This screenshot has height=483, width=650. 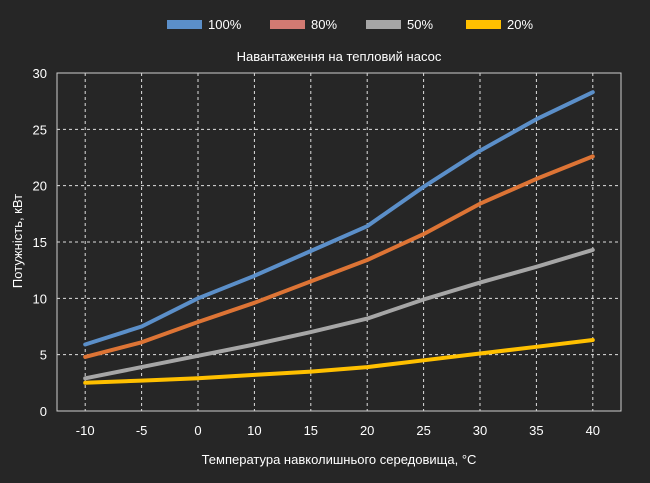 I want to click on x-tick-label: 30, so click(x=480, y=430).